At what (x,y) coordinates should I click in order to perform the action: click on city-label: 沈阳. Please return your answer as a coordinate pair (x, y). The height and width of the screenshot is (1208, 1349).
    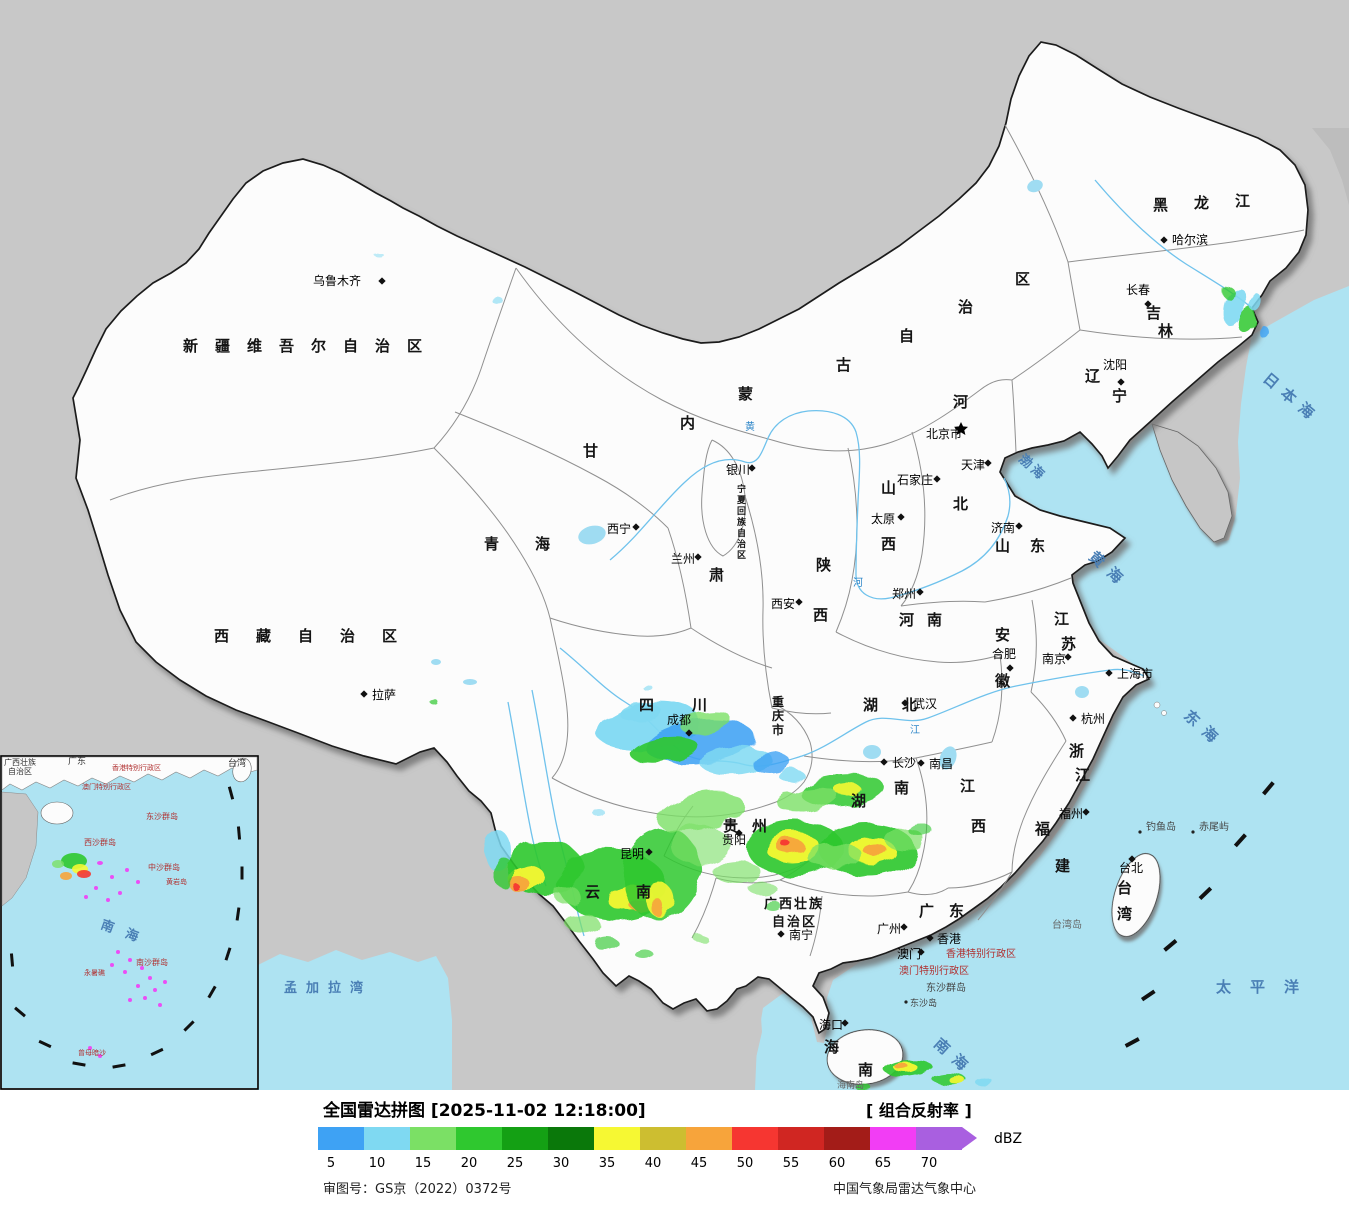
    Looking at the image, I should click on (1115, 364).